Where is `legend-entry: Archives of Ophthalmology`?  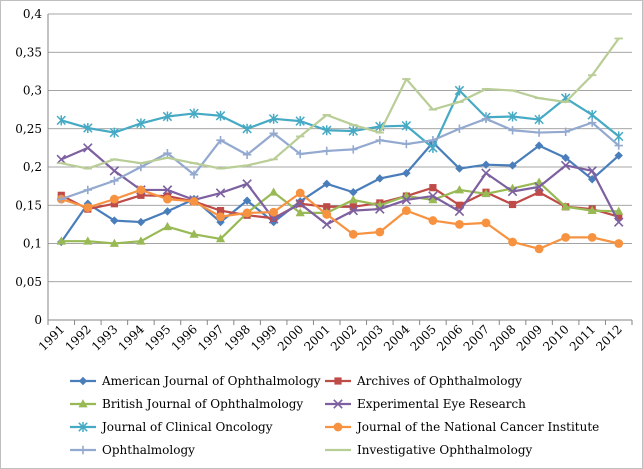
legend-entry: Archives of Ophthalmology is located at coordinates (423, 381).